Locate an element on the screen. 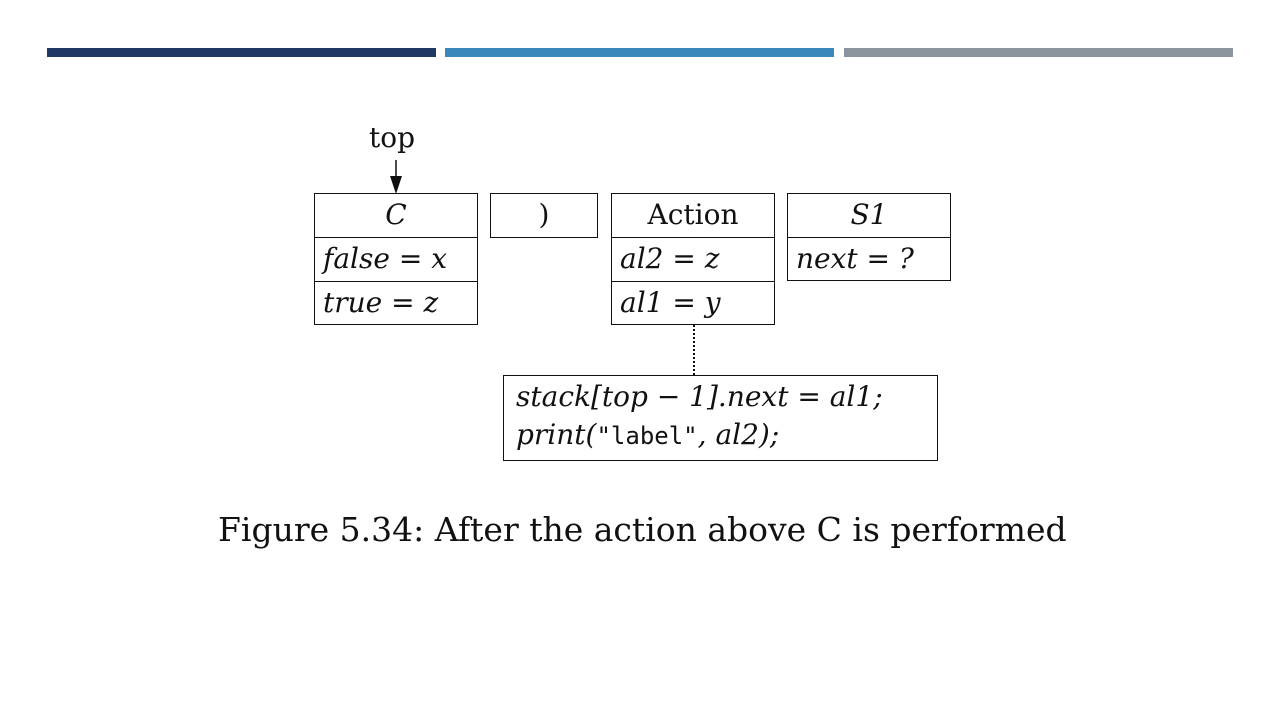  action-code-line-1: stack[top − 1].next = al1; is located at coordinates (699, 396).